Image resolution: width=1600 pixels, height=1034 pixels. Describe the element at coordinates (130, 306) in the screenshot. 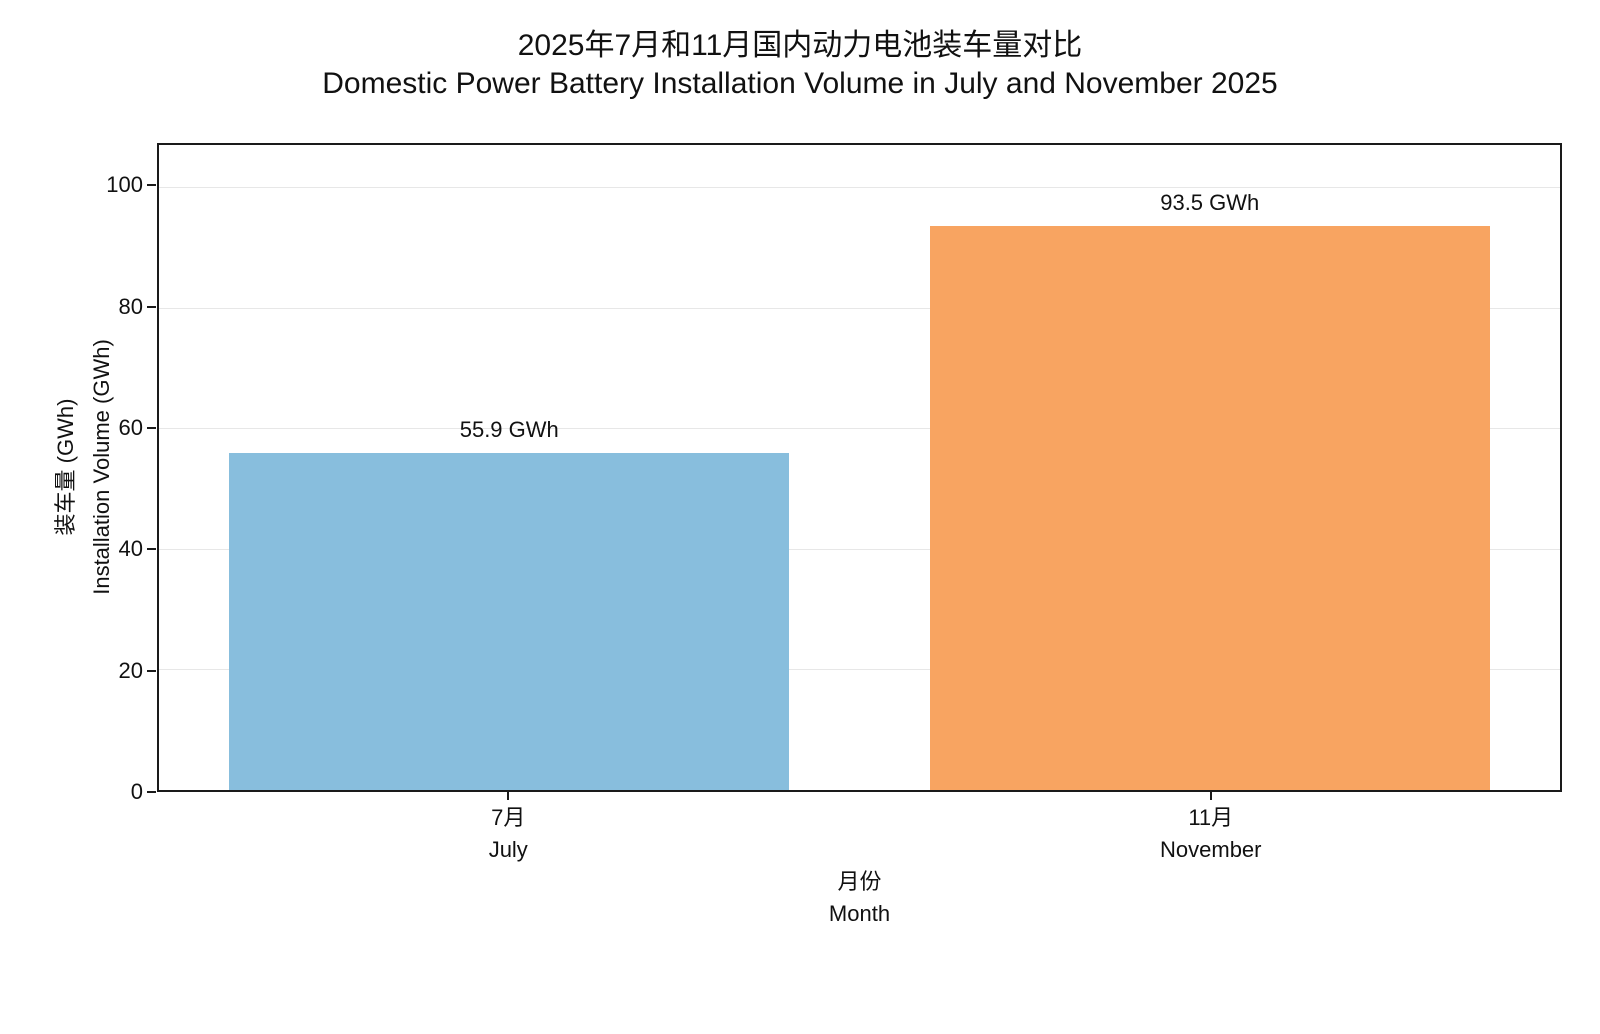

I see `y-tick-label: 80` at that location.